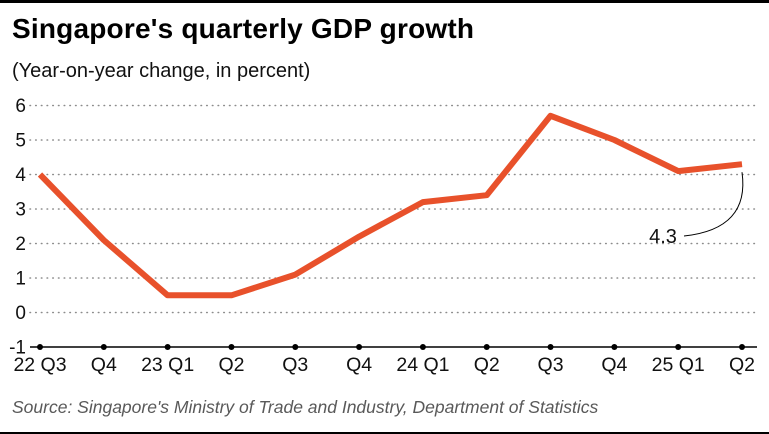 The height and width of the screenshot is (434, 769). I want to click on y-tick-label: 0, so click(20, 313).